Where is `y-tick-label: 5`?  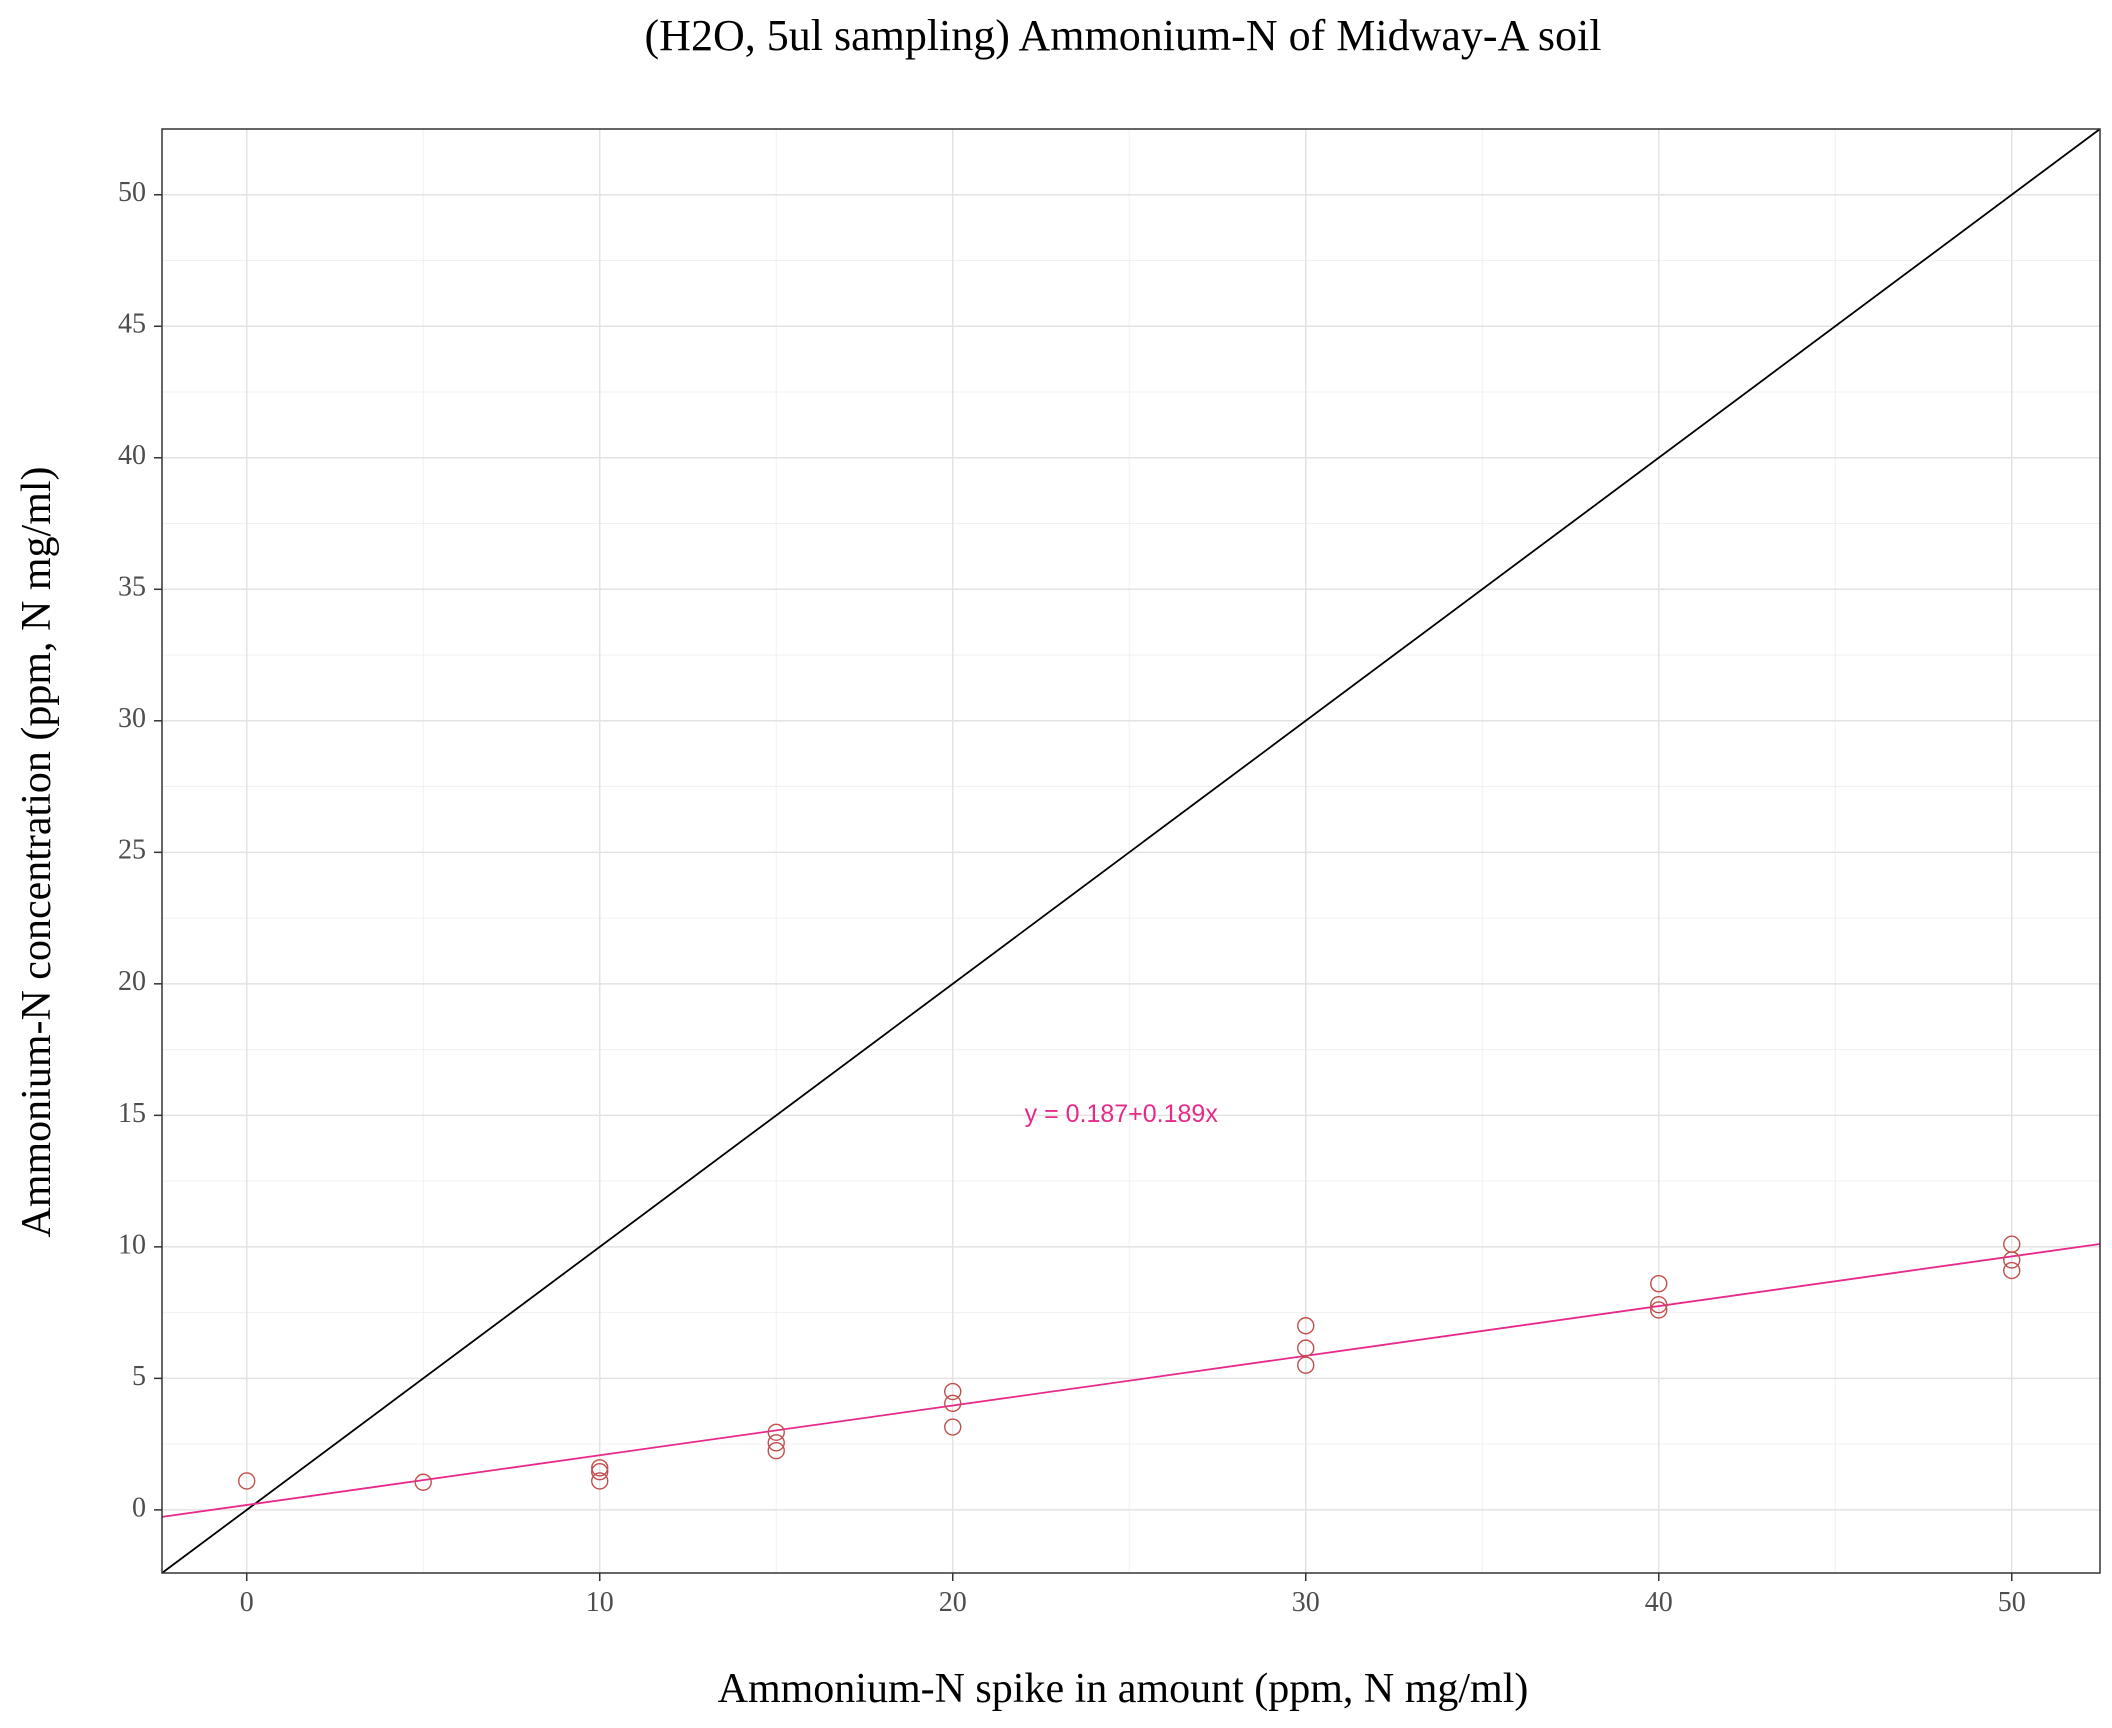
y-tick-label: 5 is located at coordinates (139, 1376).